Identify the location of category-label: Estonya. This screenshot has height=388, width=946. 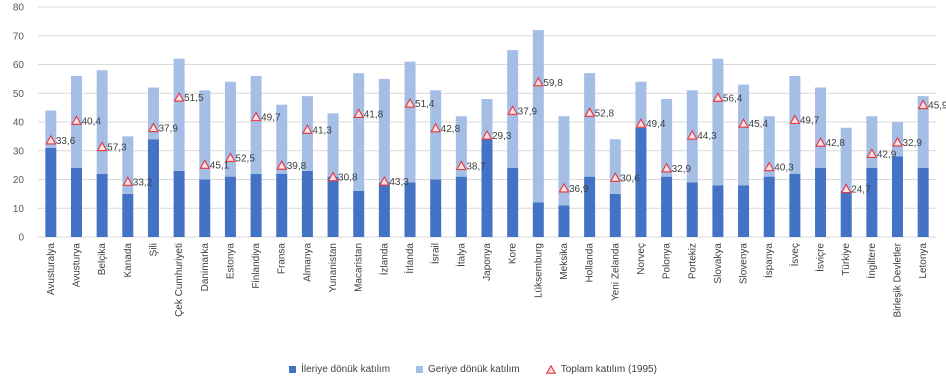
(230, 261).